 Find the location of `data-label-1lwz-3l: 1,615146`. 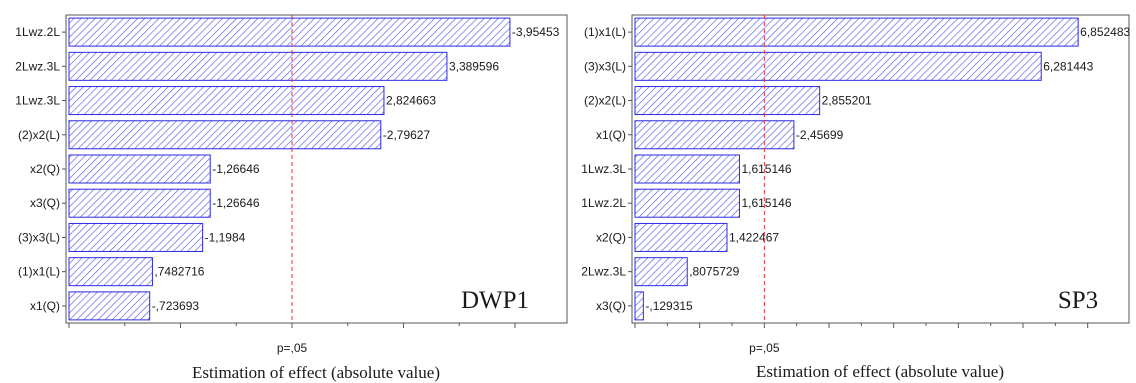

data-label-1lwz-3l: 1,615146 is located at coordinates (766, 169).